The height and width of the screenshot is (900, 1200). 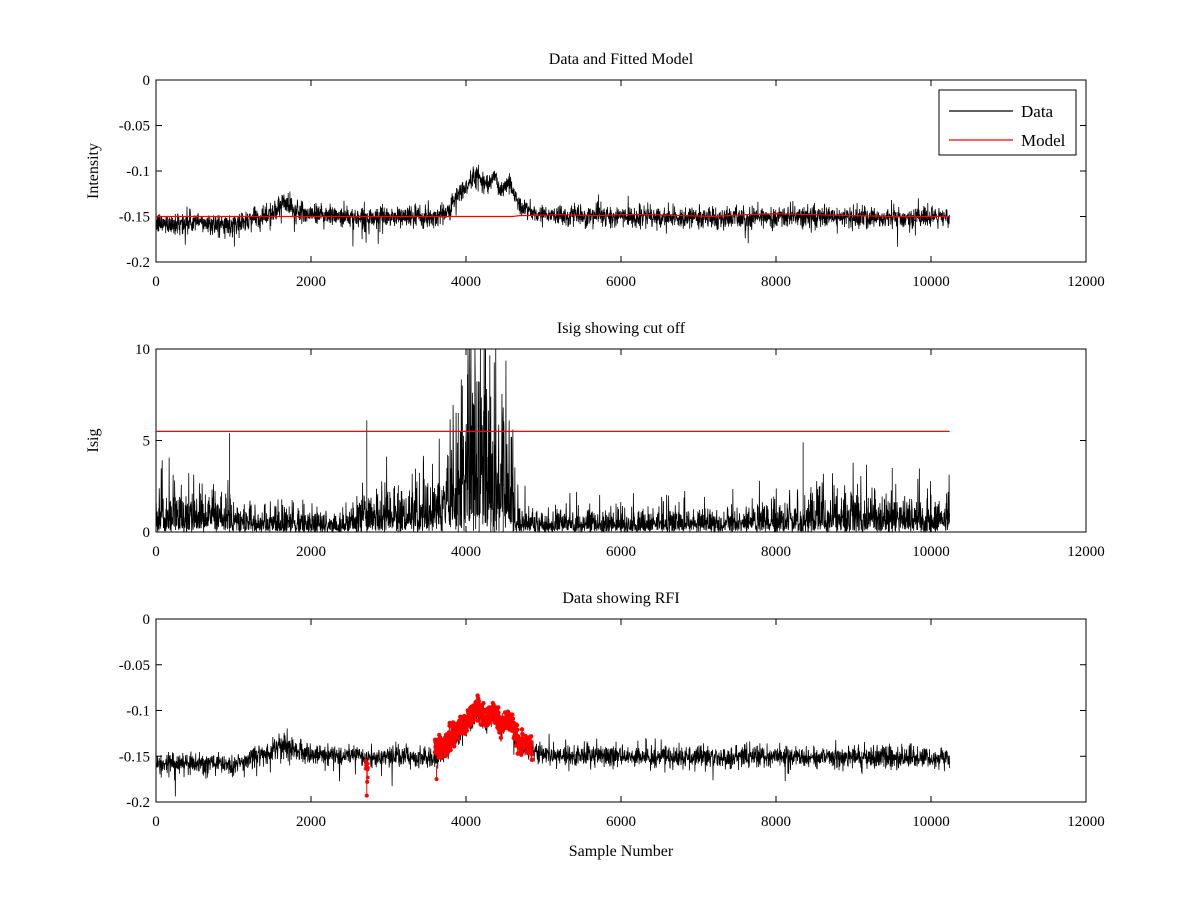 I want to click on y-axis-label: Intensity, so click(x=93, y=171).